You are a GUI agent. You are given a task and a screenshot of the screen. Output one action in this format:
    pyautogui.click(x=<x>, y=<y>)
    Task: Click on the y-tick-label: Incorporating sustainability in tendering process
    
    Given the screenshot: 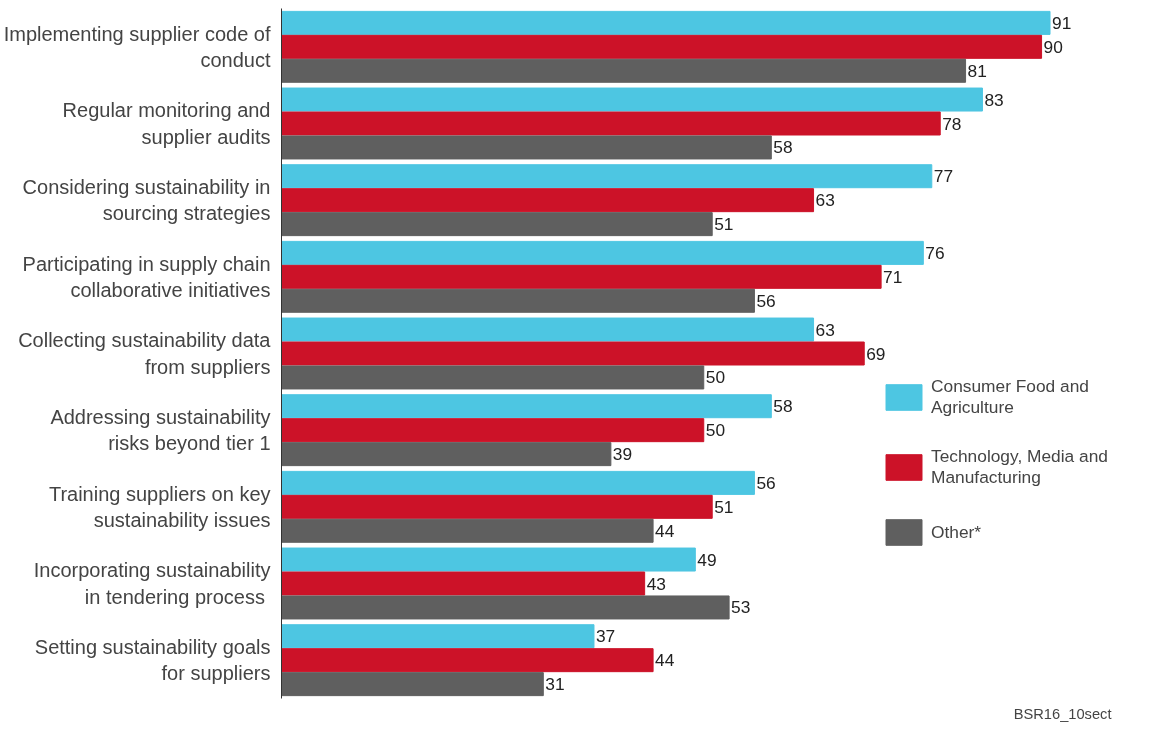 What is the action you would take?
    pyautogui.click(x=152, y=583)
    